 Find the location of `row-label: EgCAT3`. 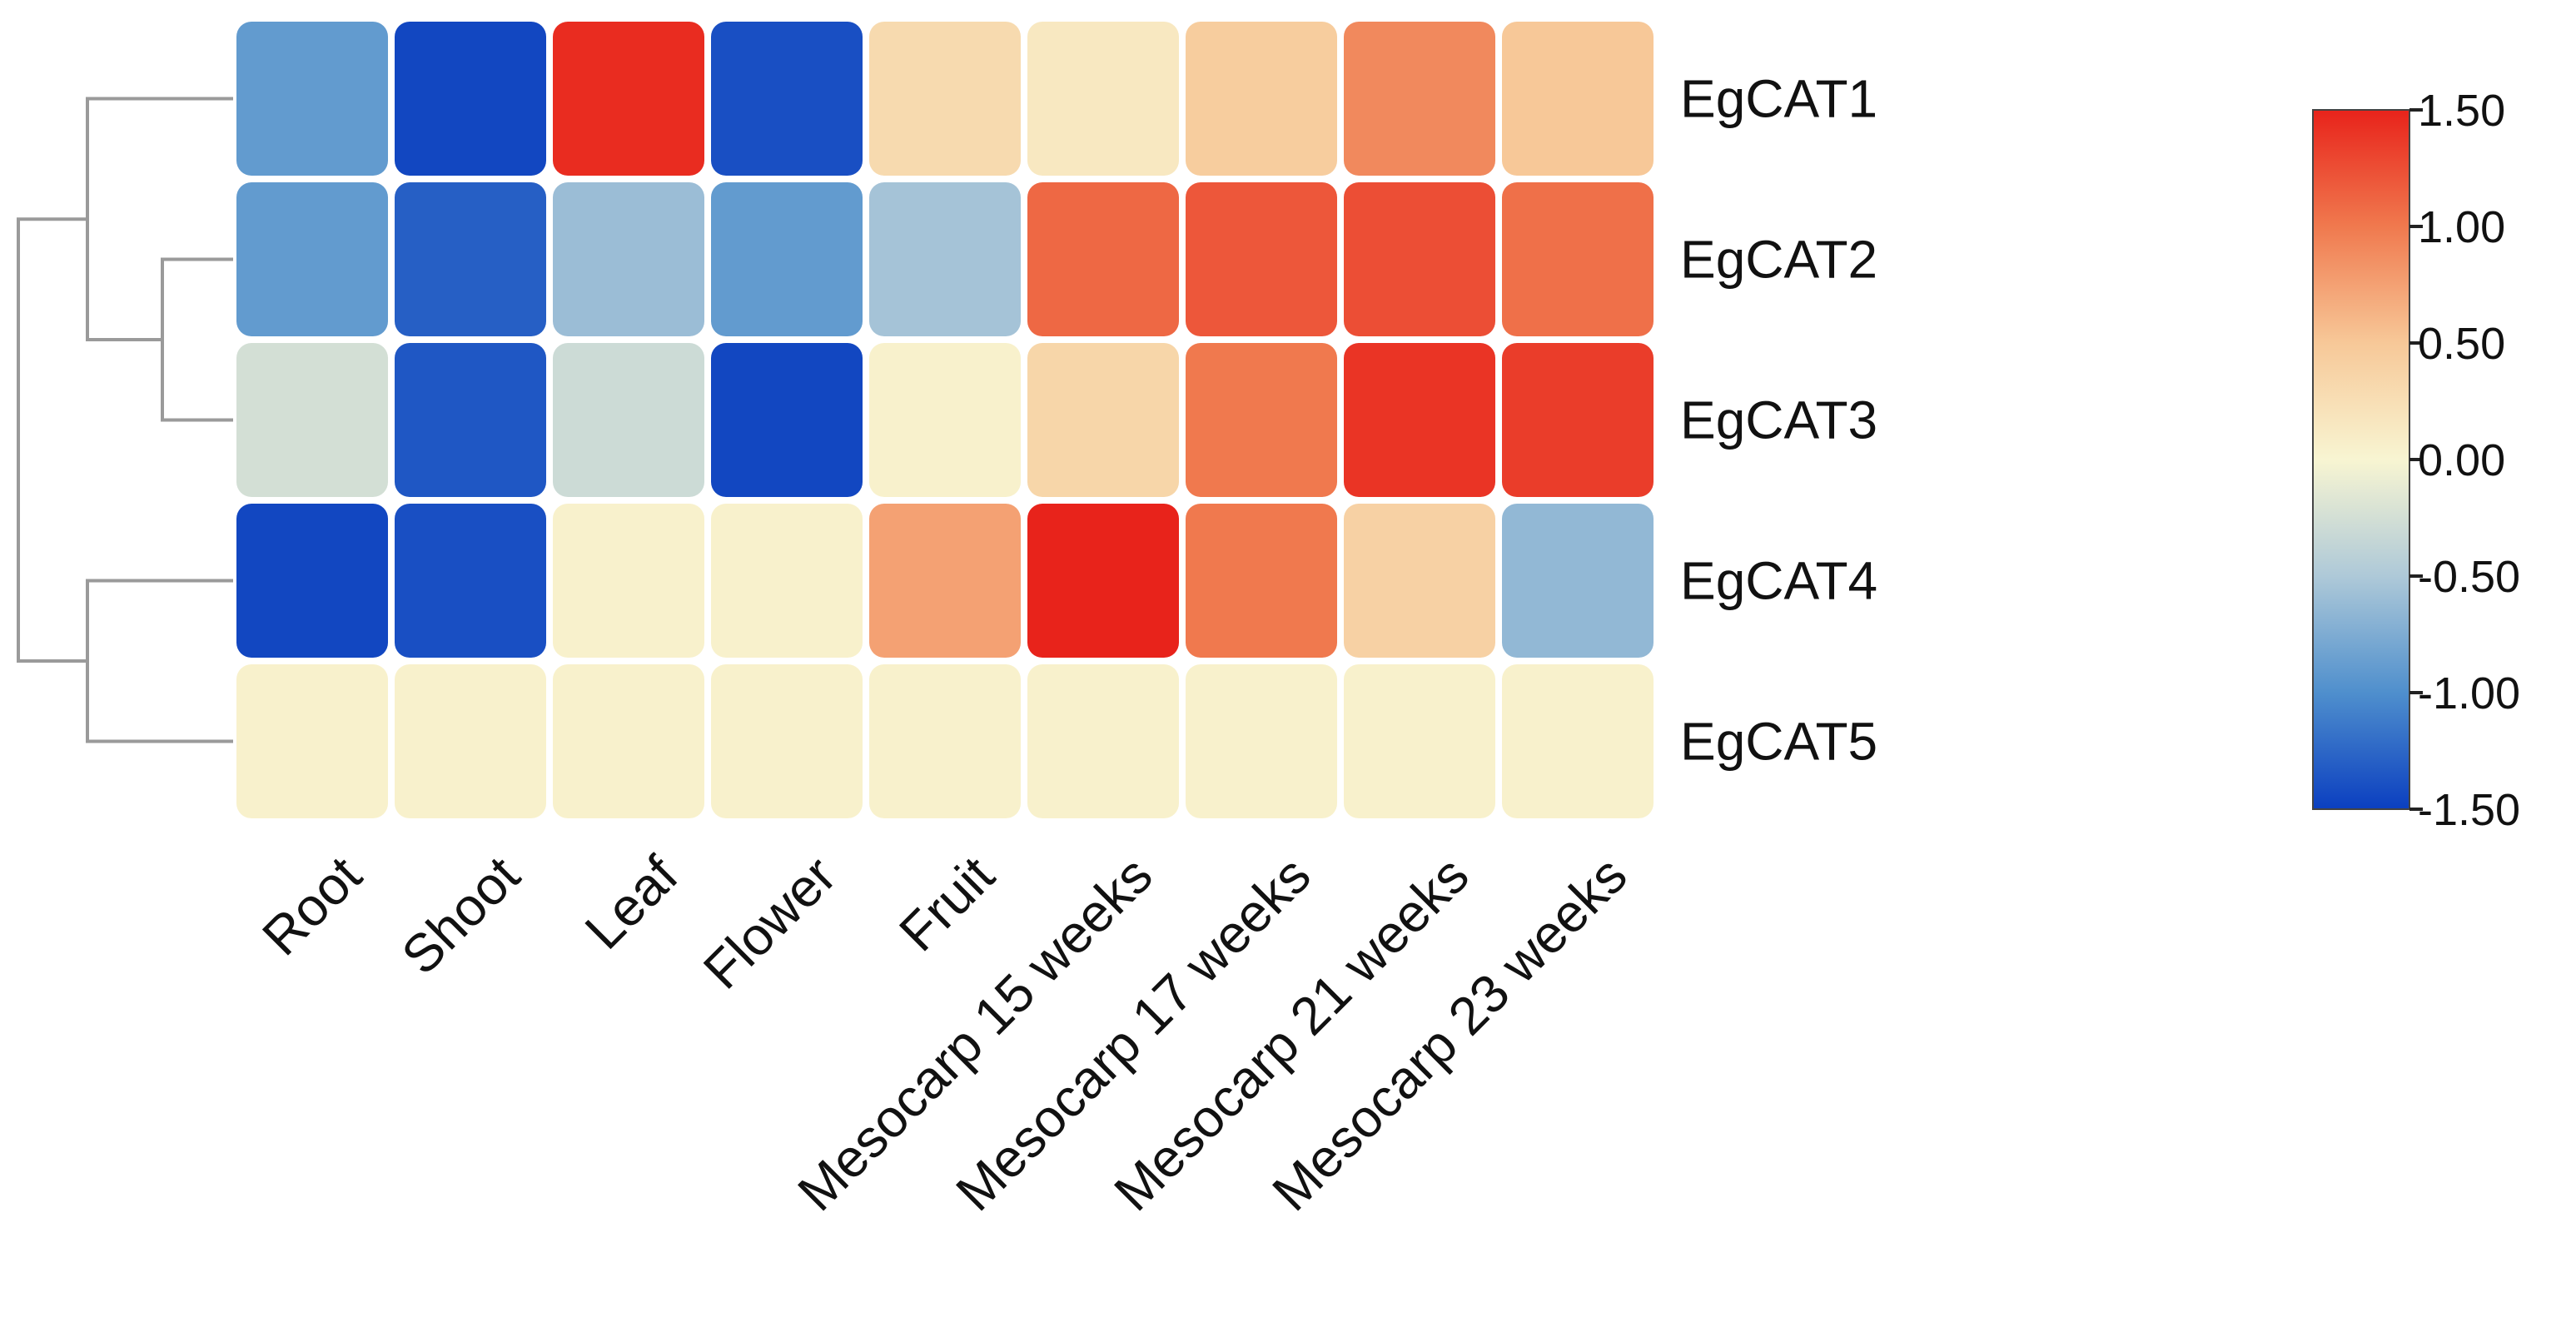

row-label: EgCAT3 is located at coordinates (1778, 420).